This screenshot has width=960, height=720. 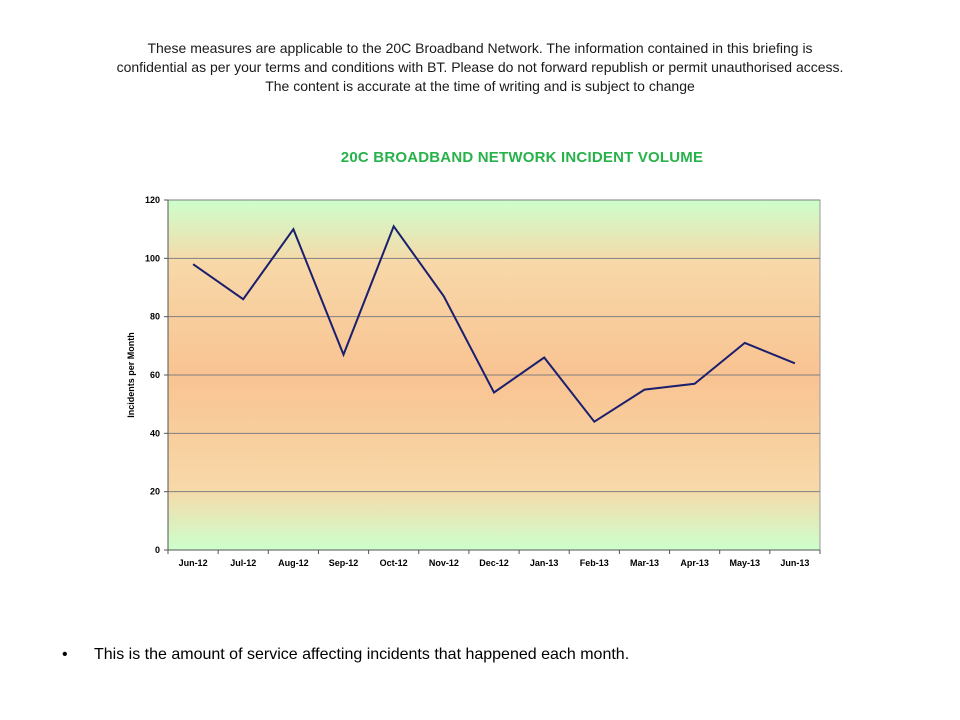 I want to click on y-tick-label-40: 40, so click(x=155, y=433).